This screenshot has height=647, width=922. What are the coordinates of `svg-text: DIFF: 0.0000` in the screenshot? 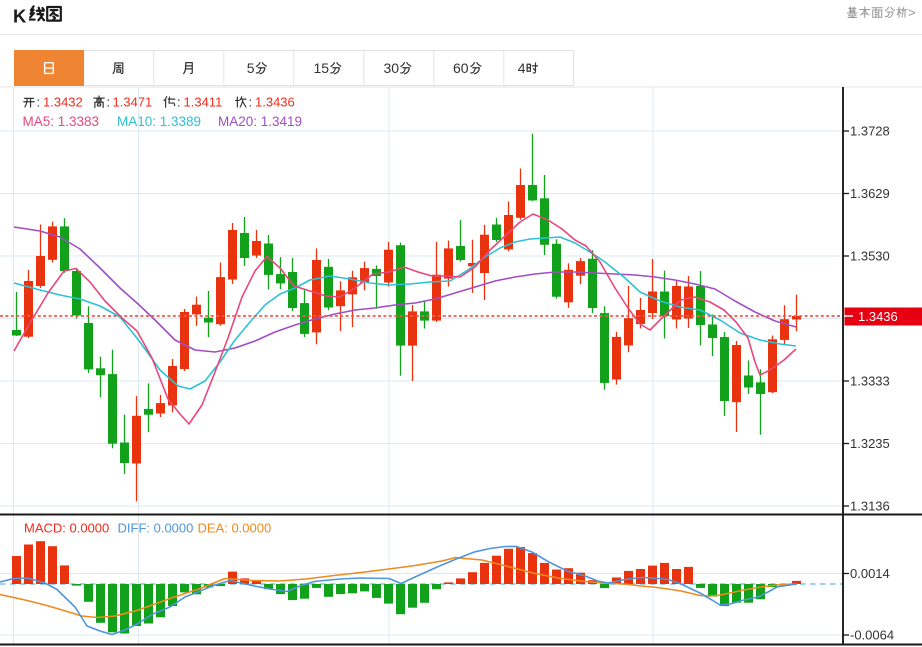 It's located at (156, 528).